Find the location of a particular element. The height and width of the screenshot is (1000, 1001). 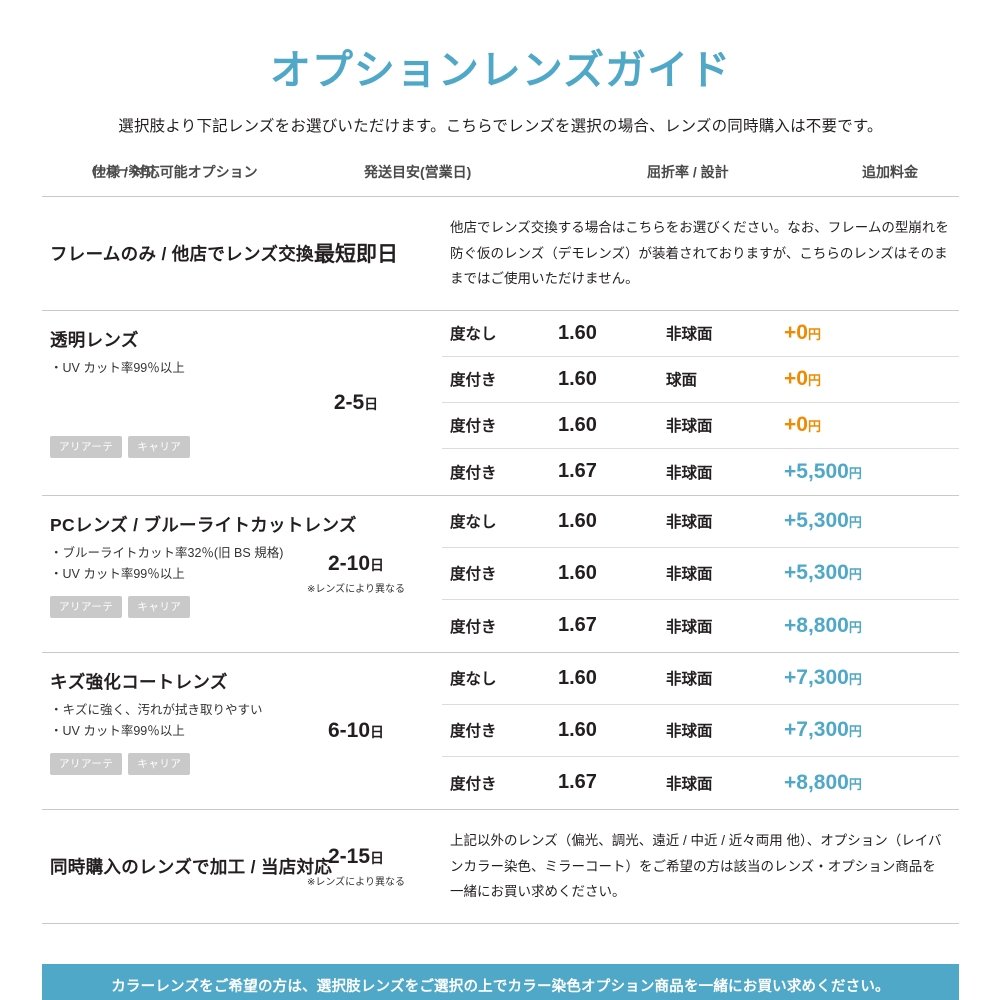

lens-name: 同時購入のレンズで加工 is located at coordinates (148, 866).